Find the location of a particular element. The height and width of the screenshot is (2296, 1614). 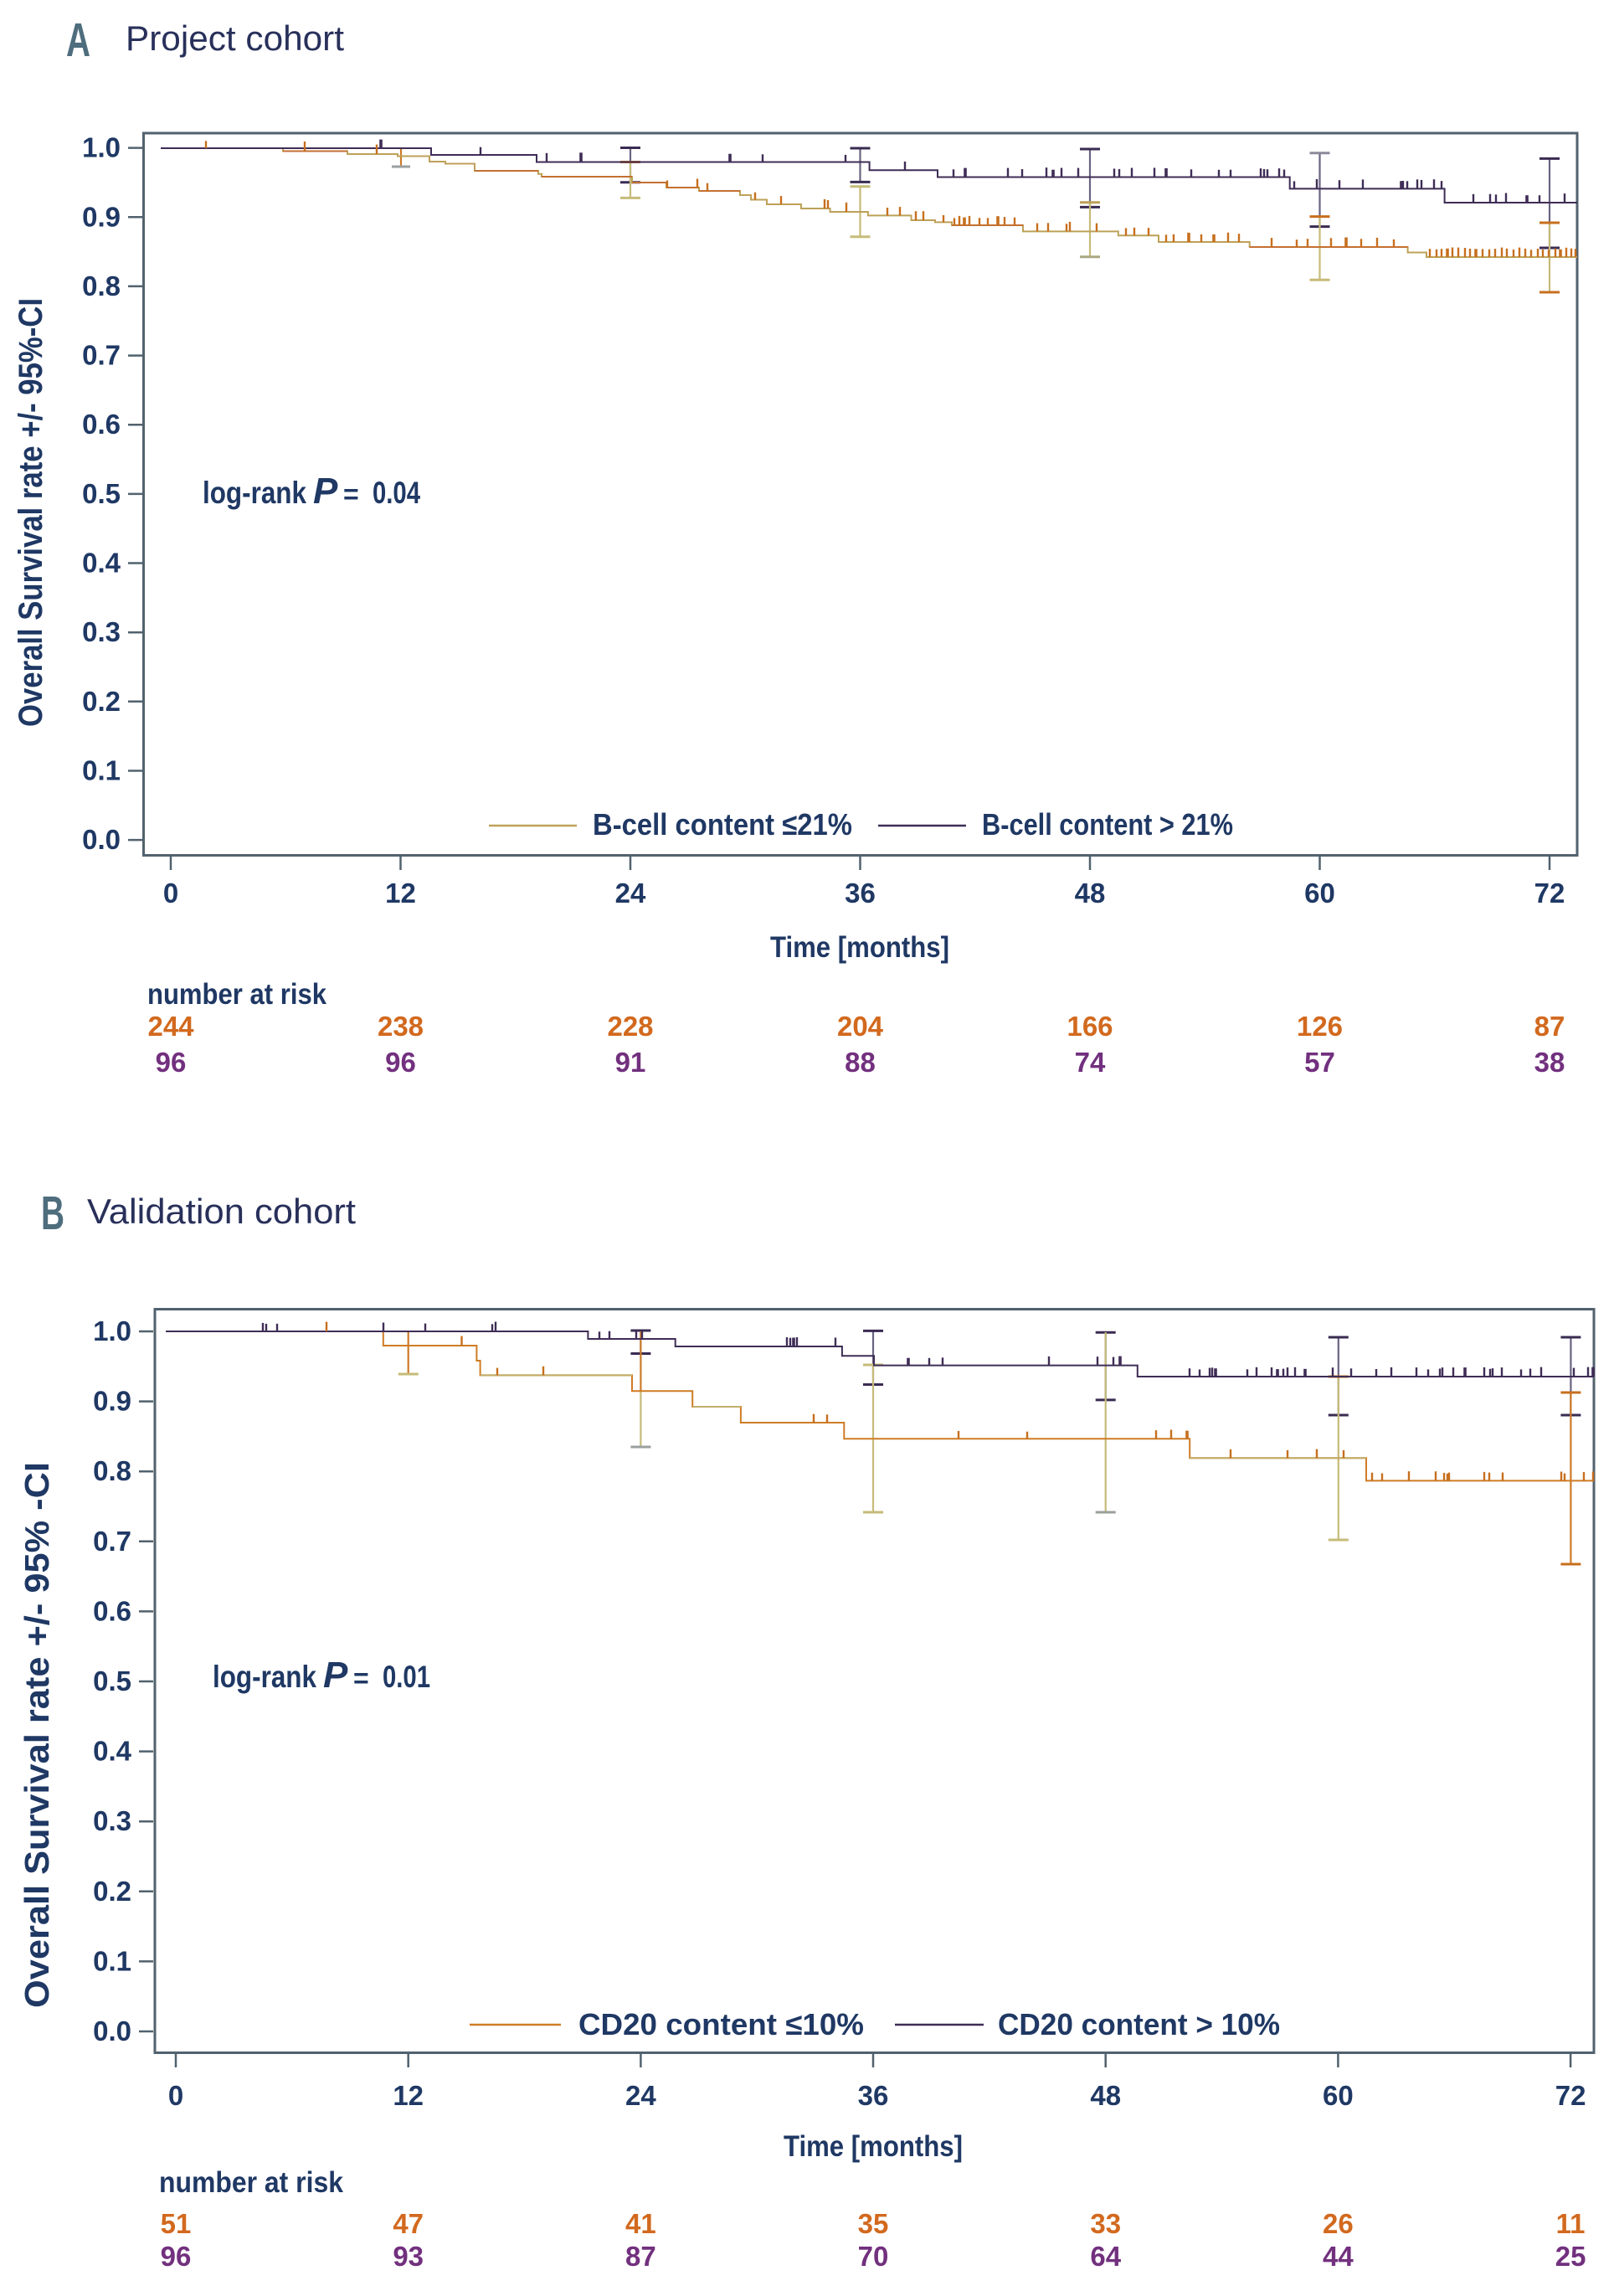

svg-text: 44 is located at coordinates (1338, 2256).